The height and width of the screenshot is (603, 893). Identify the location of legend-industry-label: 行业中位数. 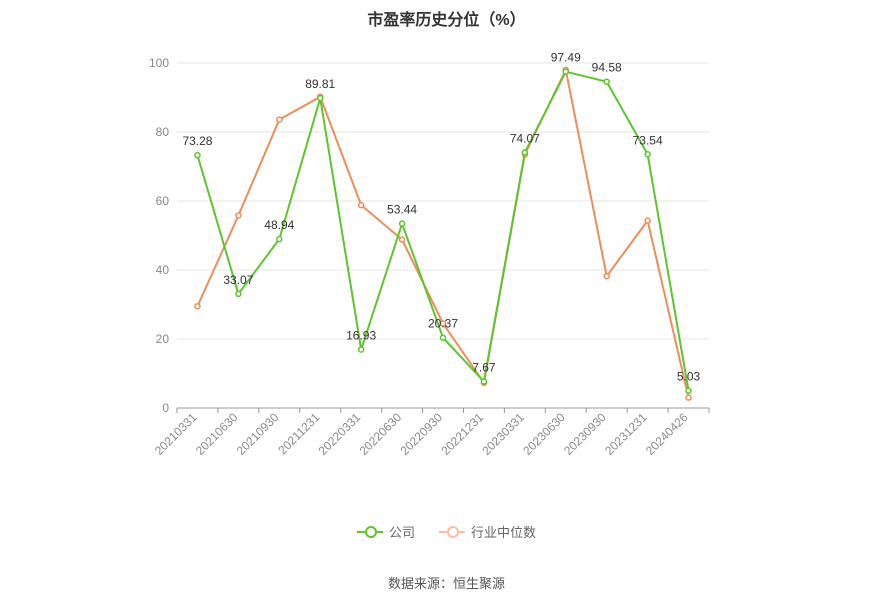
(504, 532).